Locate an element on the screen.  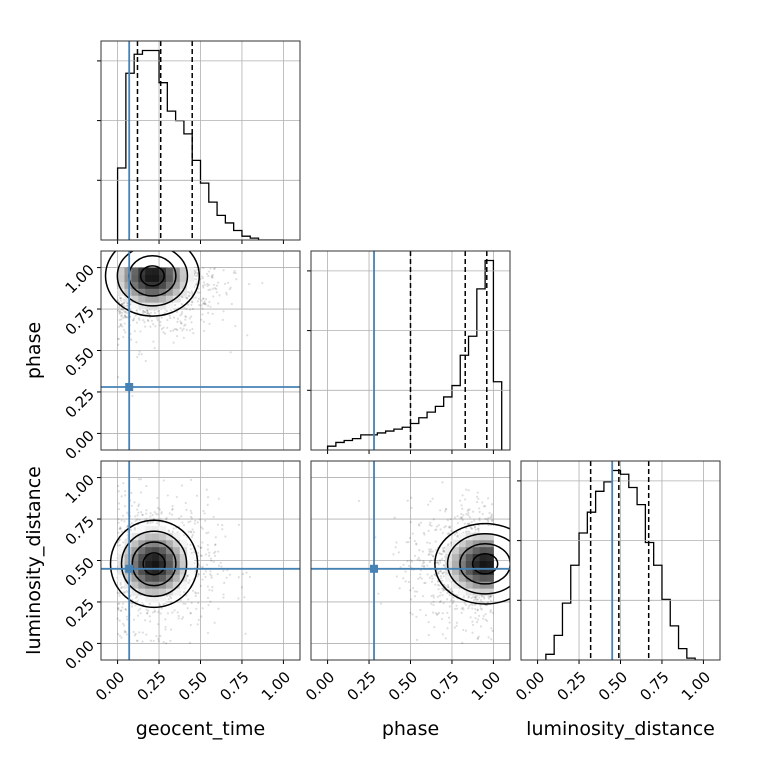
x-tick-label: 1.00 is located at coordinates (696, 686).